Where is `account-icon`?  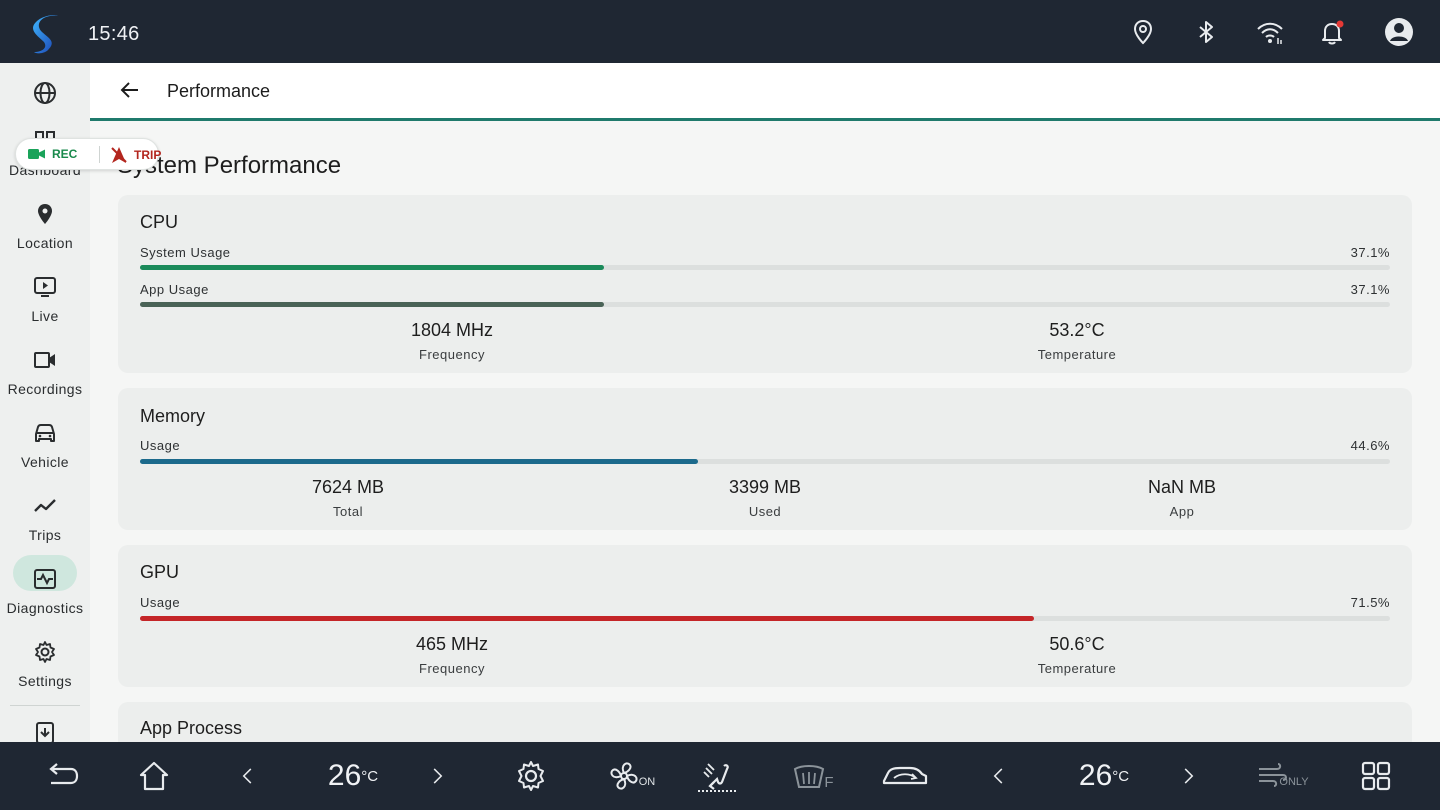 account-icon is located at coordinates (1399, 32).